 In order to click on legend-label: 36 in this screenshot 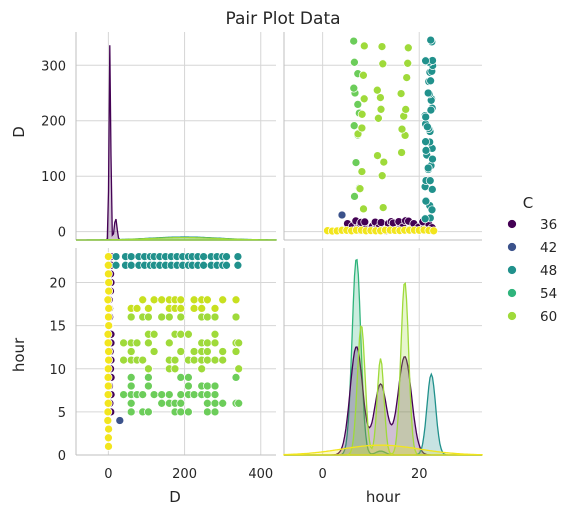, I will do `click(548, 225)`.